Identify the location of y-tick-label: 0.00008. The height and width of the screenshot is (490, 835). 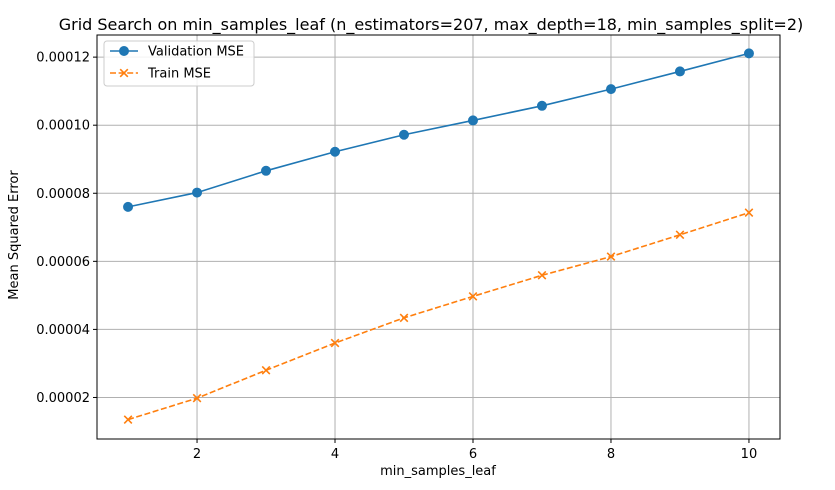
(63, 194).